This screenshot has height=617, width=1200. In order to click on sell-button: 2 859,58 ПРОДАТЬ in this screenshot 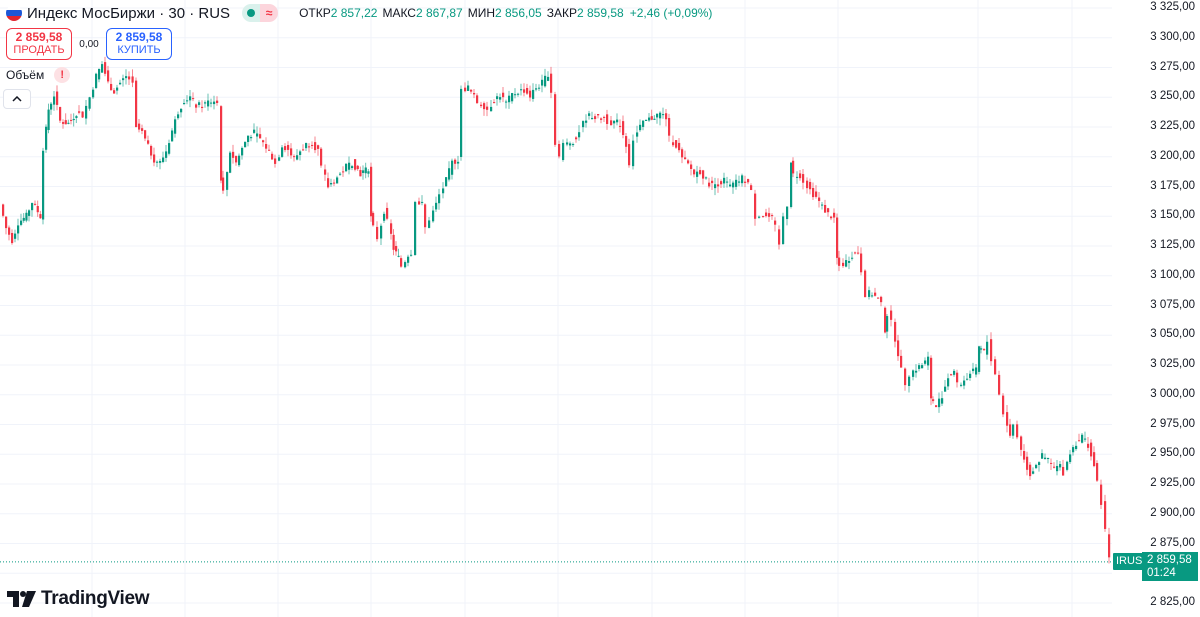, I will do `click(39, 44)`.